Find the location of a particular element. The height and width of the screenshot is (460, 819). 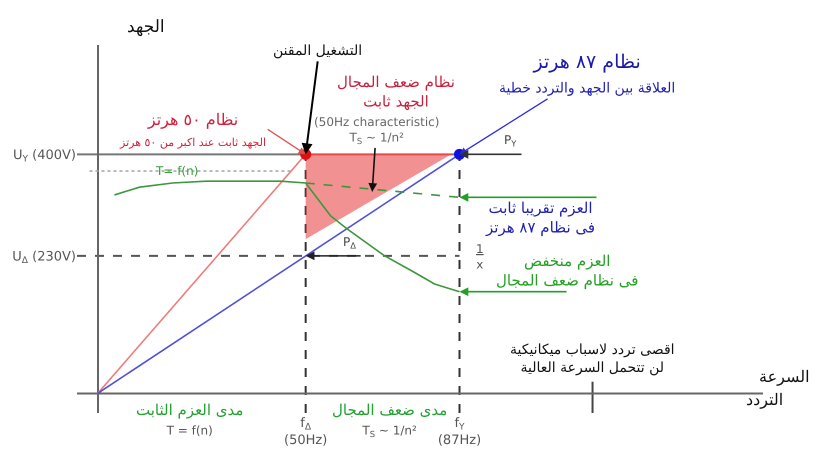

annotation: العزم تقريبا ثابت فى نظام ٨٧ هرتز is located at coordinates (540, 217).